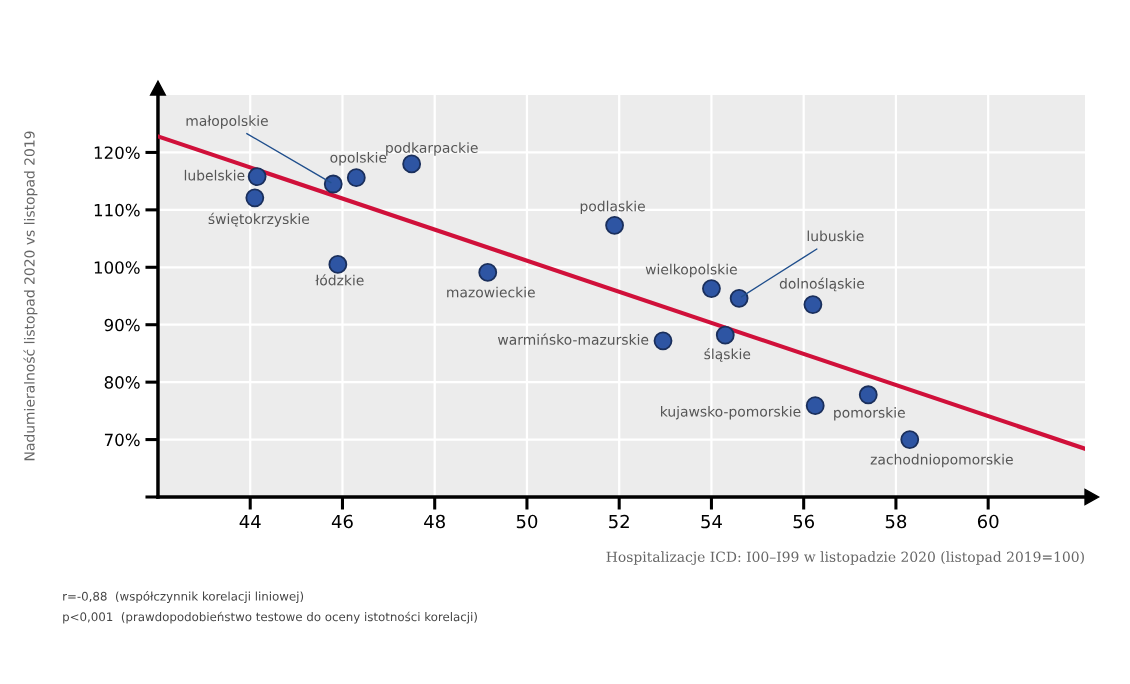 The image size is (1130, 684). Describe the element at coordinates (183, 597) in the screenshot. I see `text: r=-0,88 (współczynnik korelacji liniowej)` at that location.